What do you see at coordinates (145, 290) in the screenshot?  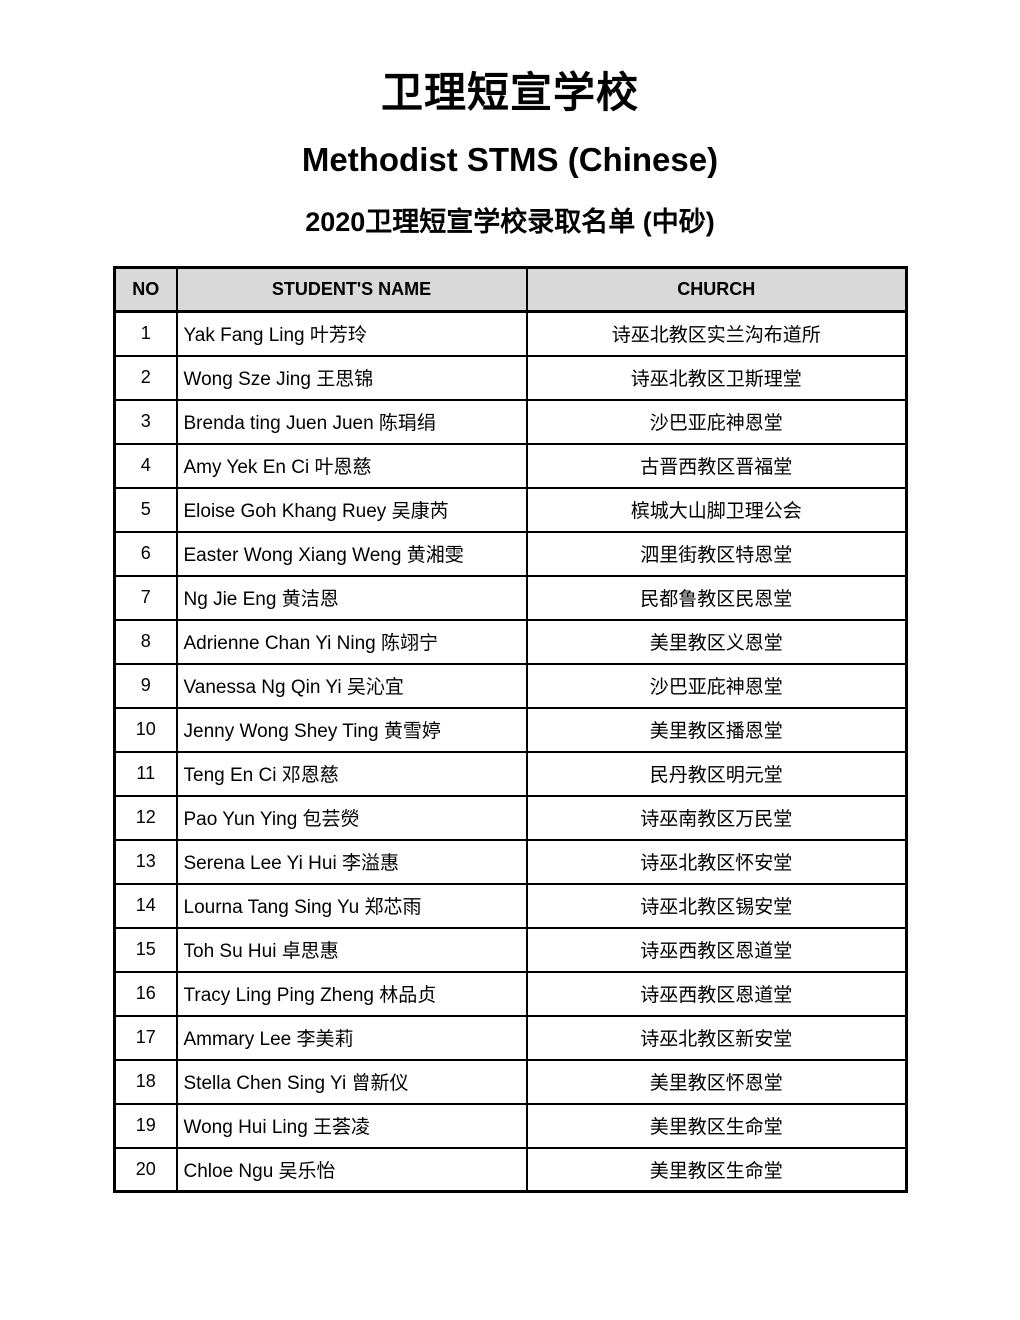 I see `column-header-no: NO` at bounding box center [145, 290].